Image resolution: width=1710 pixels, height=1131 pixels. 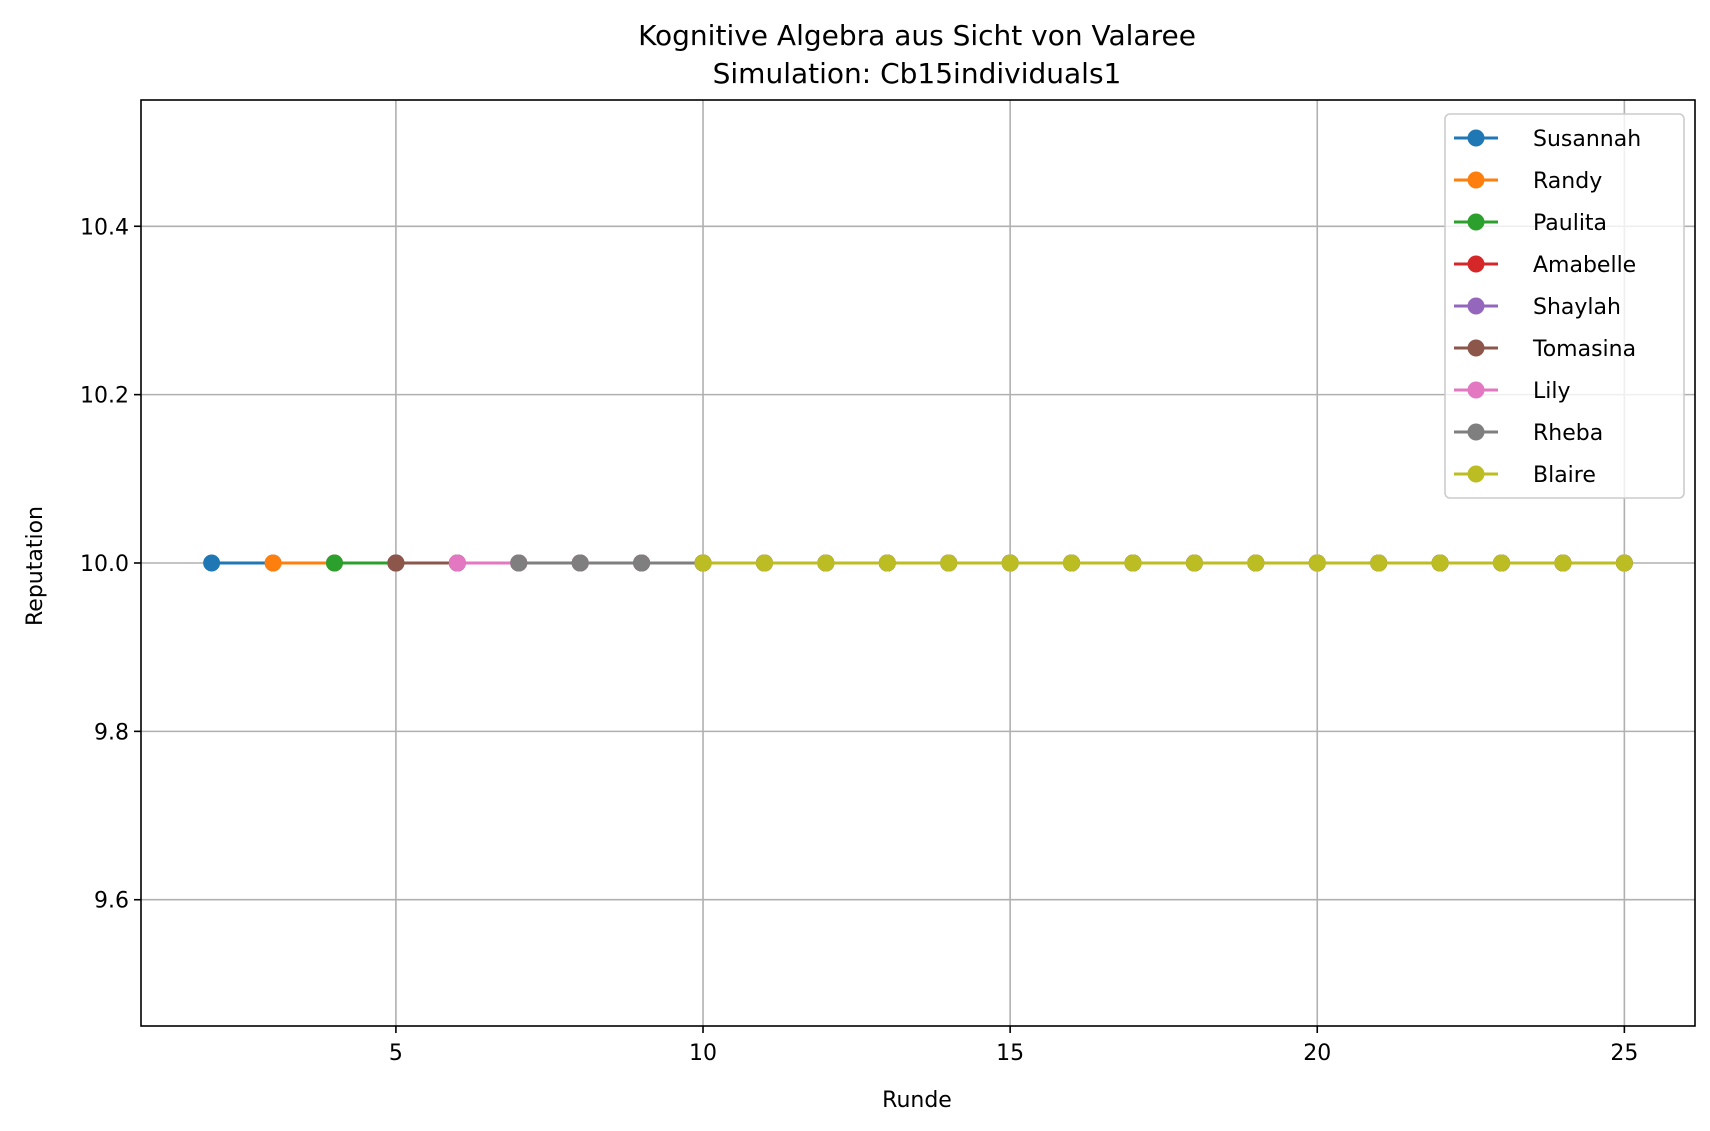 I want to click on x-tick-label: 25, so click(x=1624, y=1053).